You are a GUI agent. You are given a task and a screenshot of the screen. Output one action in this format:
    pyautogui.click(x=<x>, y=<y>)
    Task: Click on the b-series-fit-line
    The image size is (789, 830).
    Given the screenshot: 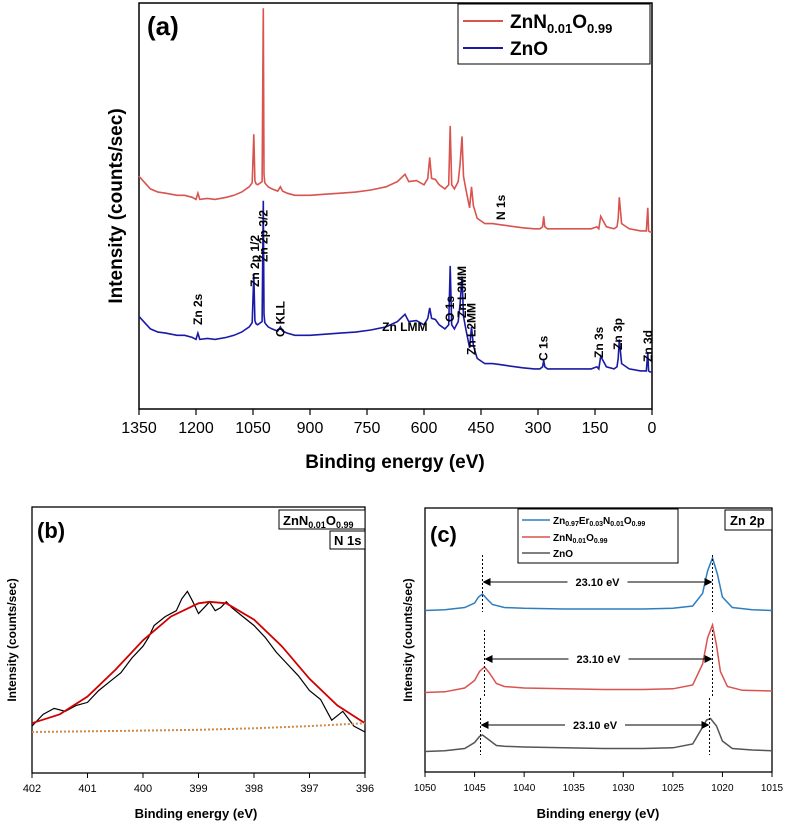 What is the action you would take?
    pyautogui.click(x=198, y=662)
    